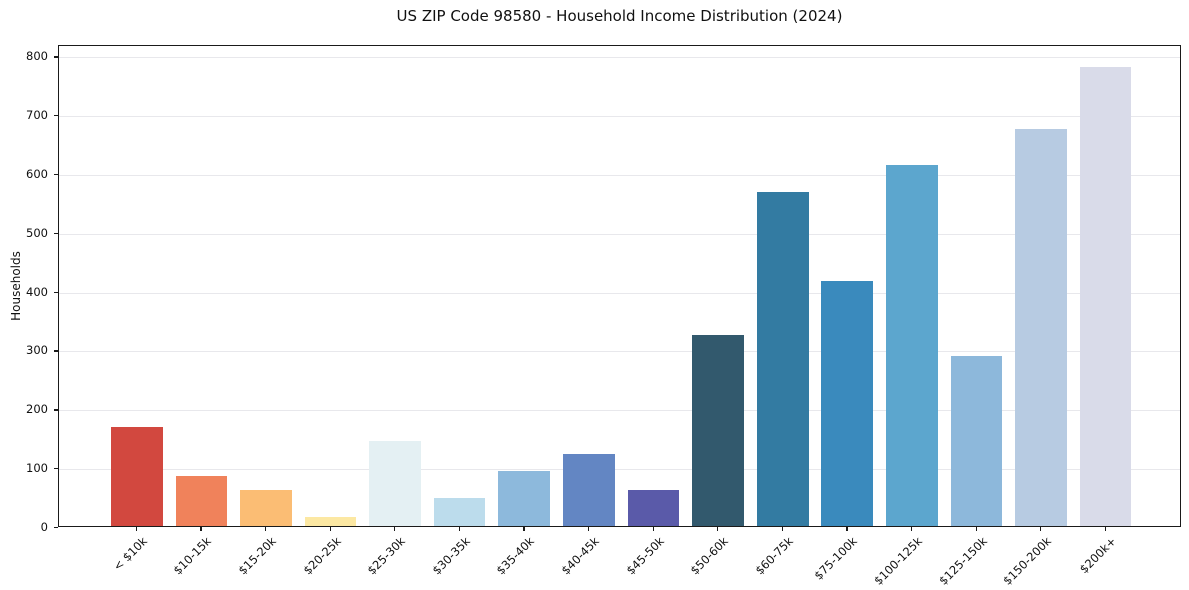 The height and width of the screenshot is (590, 1189). I want to click on x-tick-label: $20-25k, so click(321, 556).